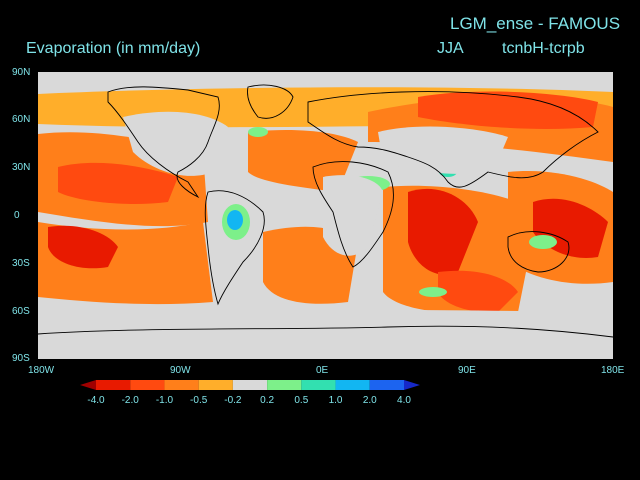 The height and width of the screenshot is (480, 640). Describe the element at coordinates (508, 110) in the screenshot. I see `field-arctic-core` at that location.